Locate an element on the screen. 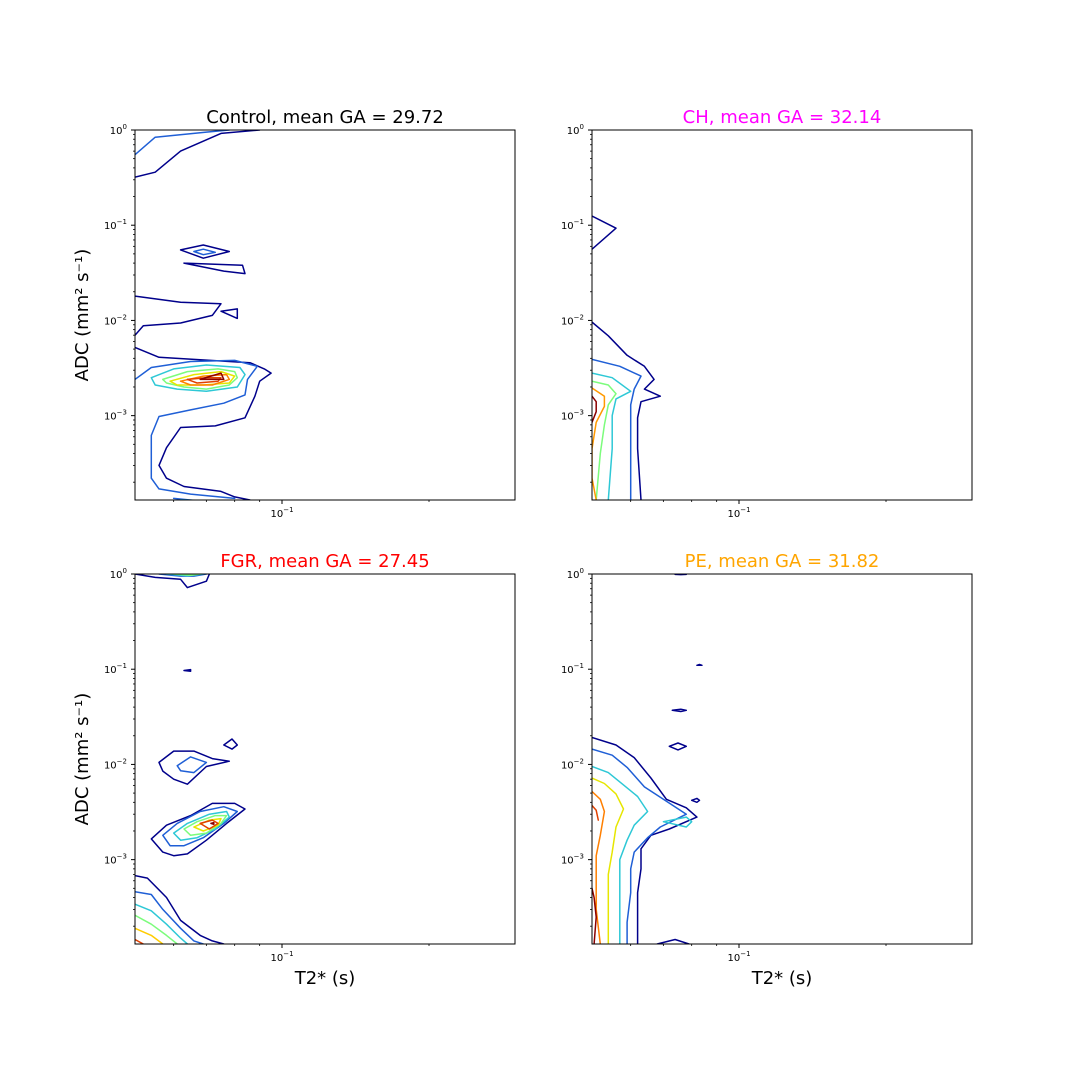 Image resolution: width=1080 pixels, height=1080 pixels. panel-title: CH, mean GA = 32.14 is located at coordinates (782, 117).